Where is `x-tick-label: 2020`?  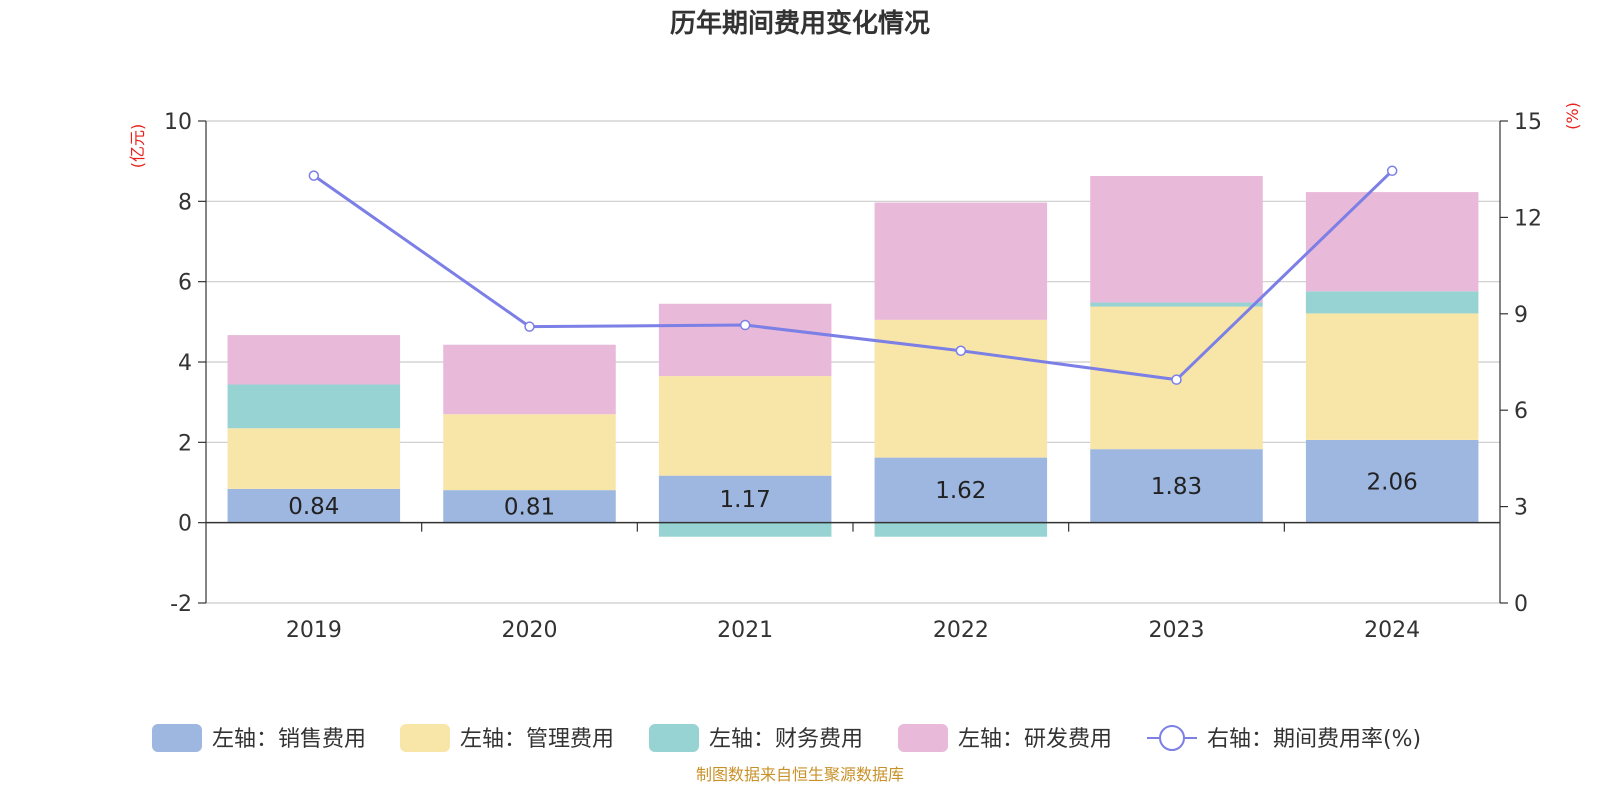
x-tick-label: 2020 is located at coordinates (530, 630).